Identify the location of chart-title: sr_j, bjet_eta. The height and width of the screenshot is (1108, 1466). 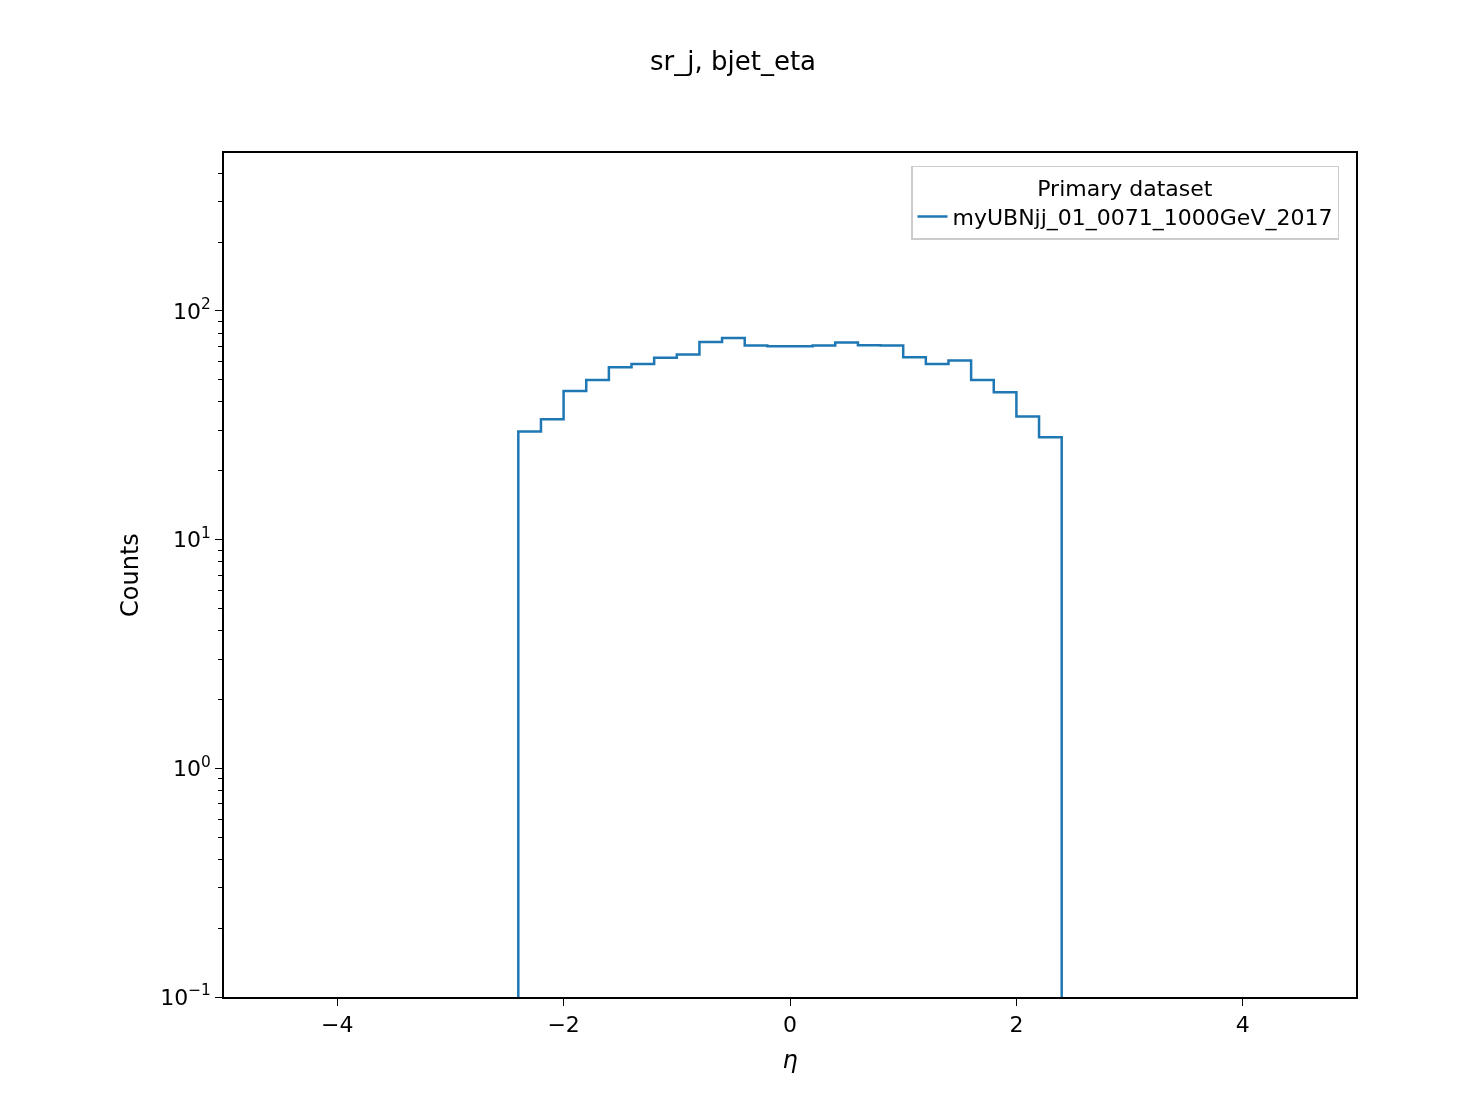
(733, 61).